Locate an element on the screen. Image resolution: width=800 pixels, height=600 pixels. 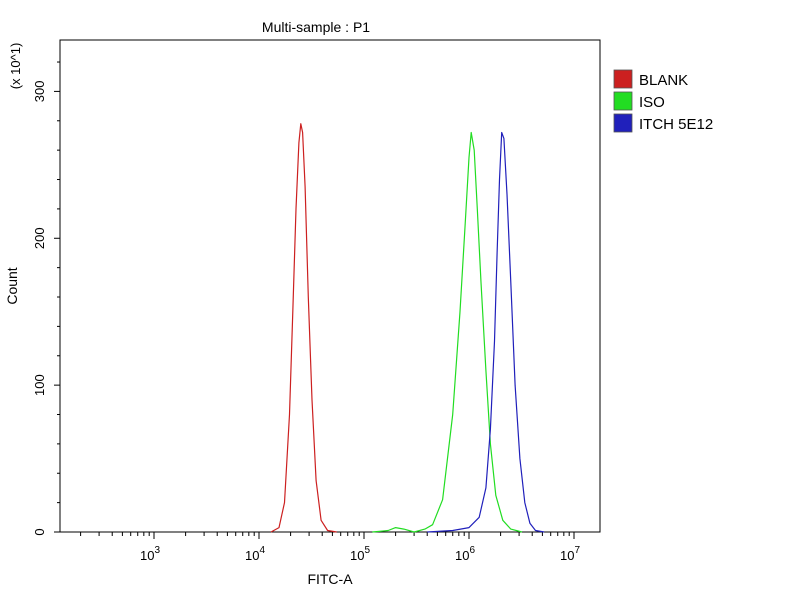
x-tick-label: 10⁶ is located at coordinates (465, 554).